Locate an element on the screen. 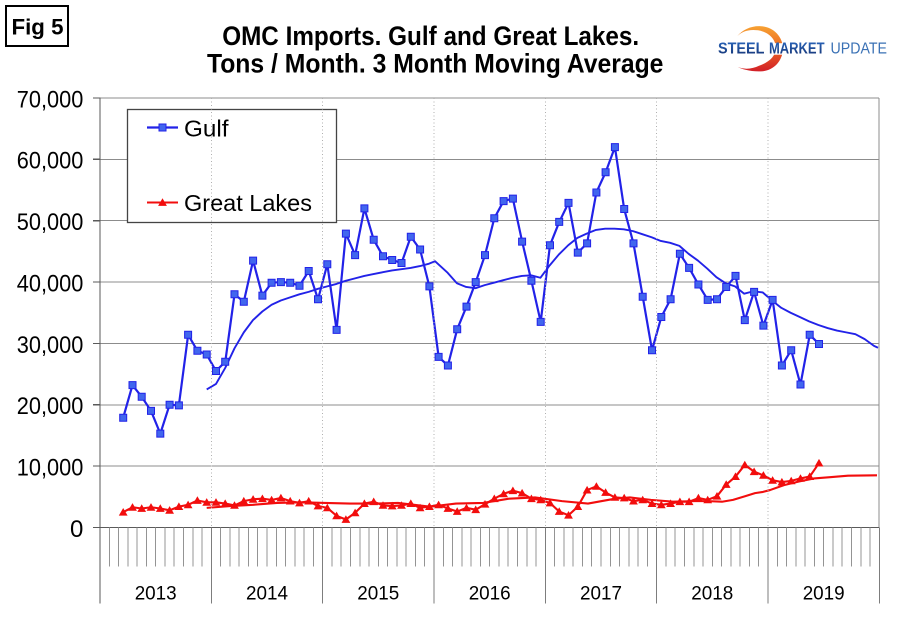 This screenshot has width=910, height=627. svg-text: 2015 is located at coordinates (378, 594).